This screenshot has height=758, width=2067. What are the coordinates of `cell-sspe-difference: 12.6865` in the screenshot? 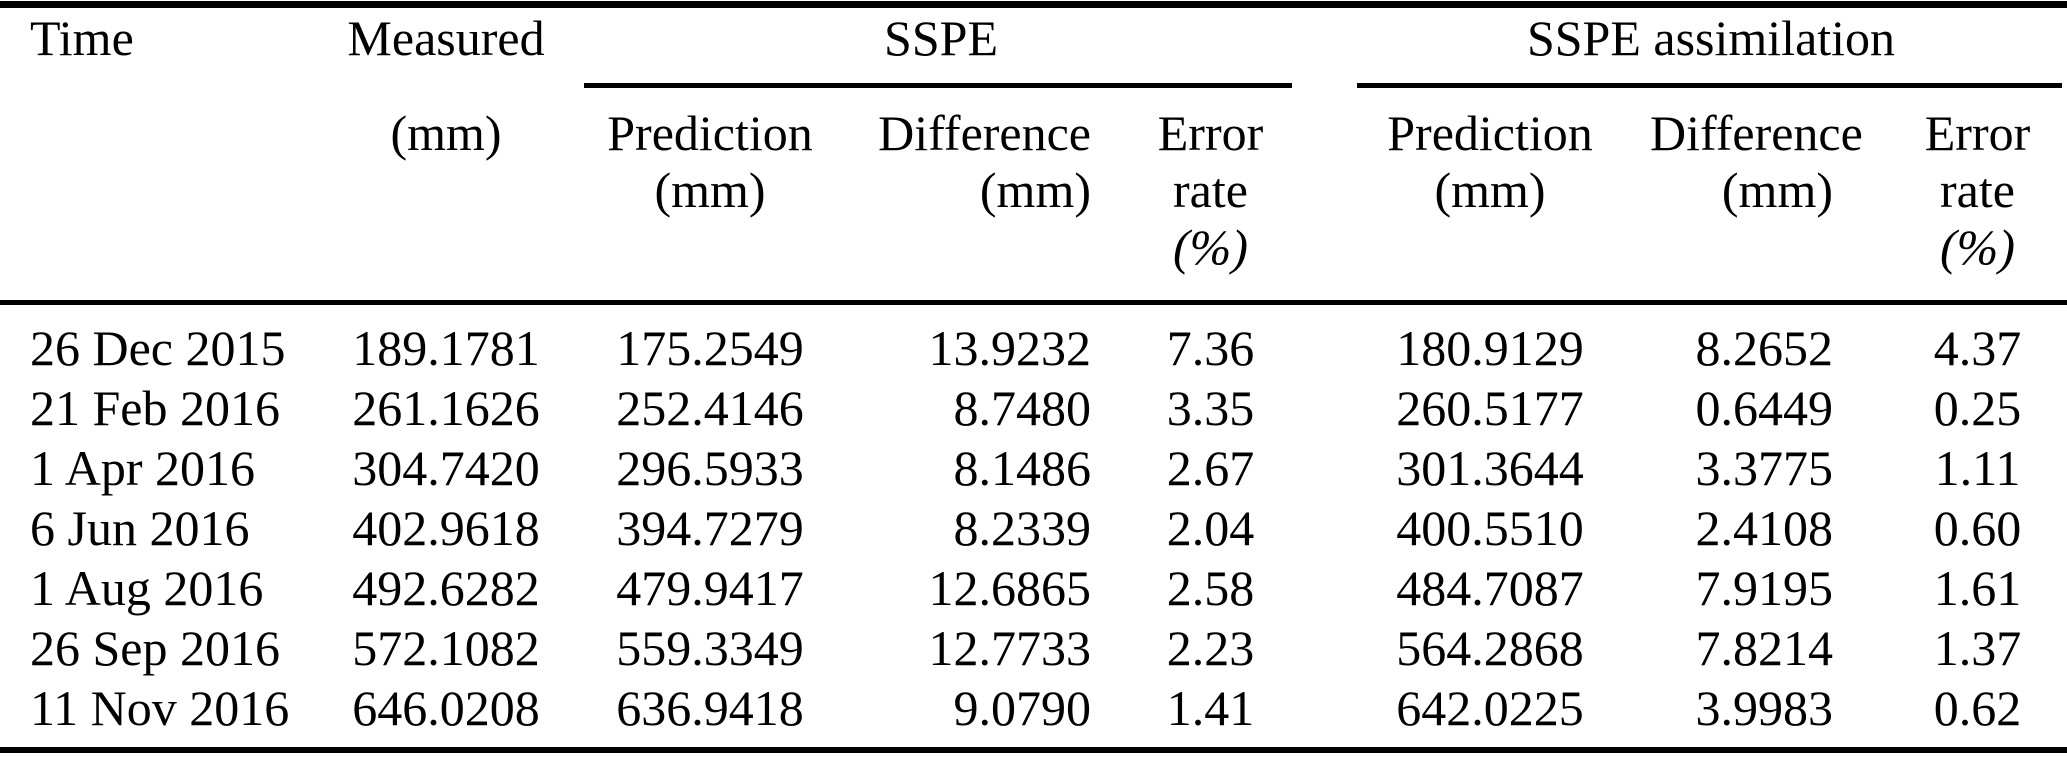 It's located at (1010, 588).